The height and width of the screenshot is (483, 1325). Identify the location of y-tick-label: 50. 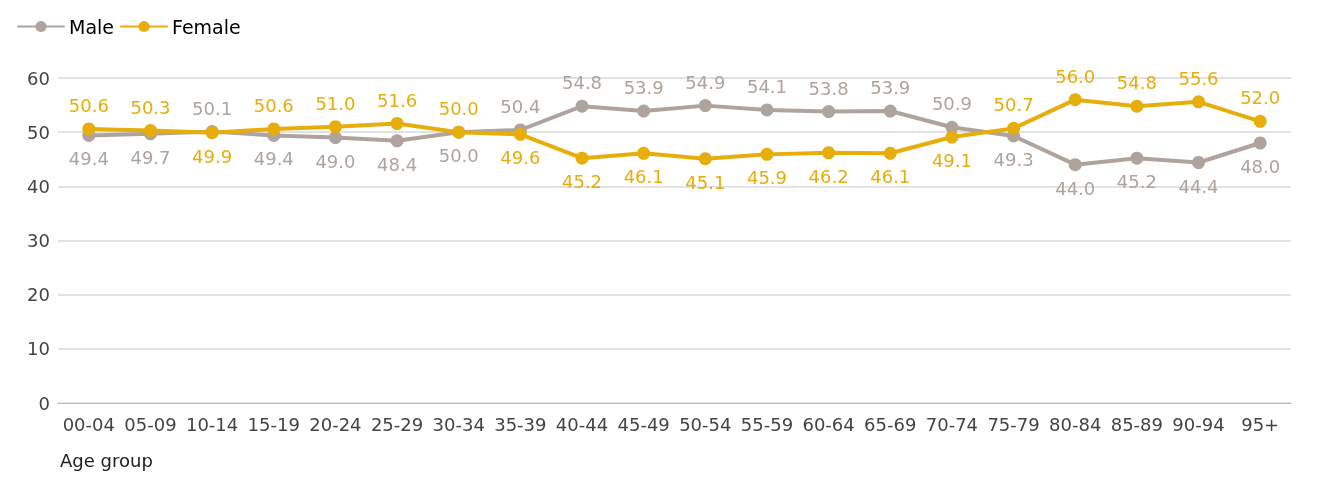
(38, 132).